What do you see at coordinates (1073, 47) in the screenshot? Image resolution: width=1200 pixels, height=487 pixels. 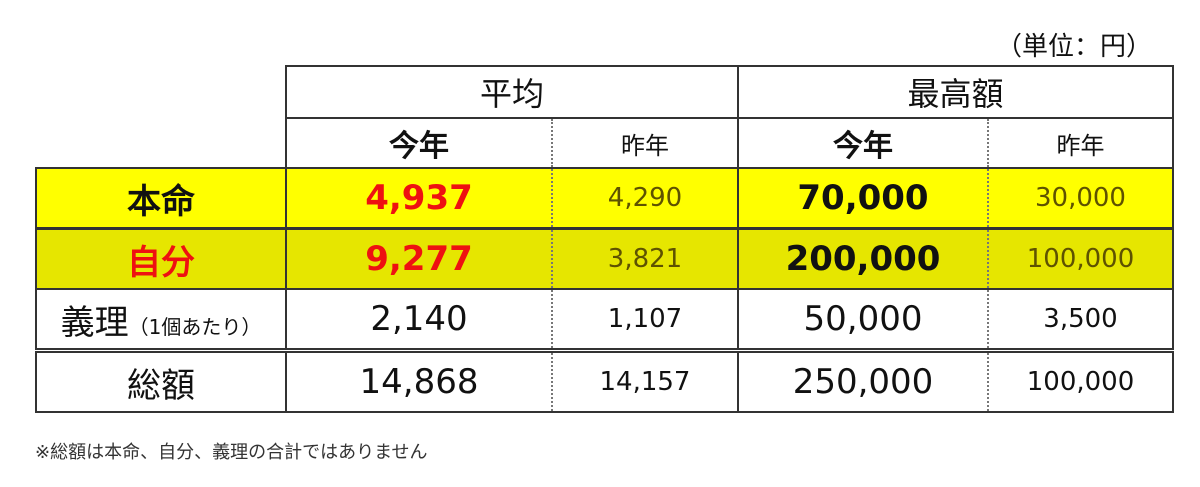 I see `unit-label: （単位：円）` at bounding box center [1073, 47].